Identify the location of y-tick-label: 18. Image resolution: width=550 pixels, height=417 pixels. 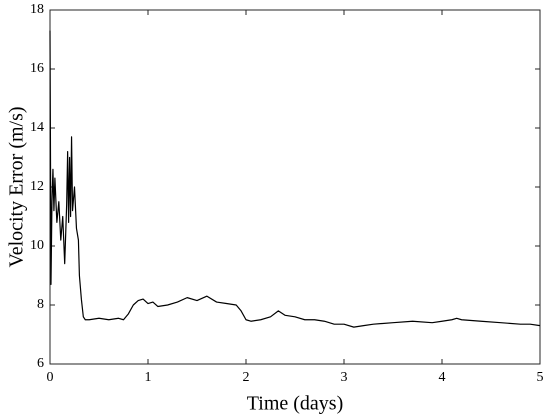
(37, 9).